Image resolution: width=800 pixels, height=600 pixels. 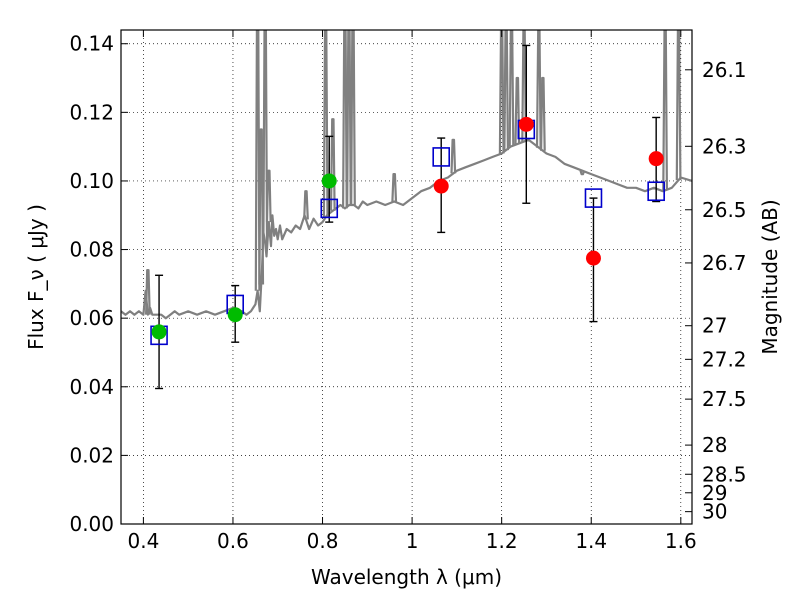 What do you see at coordinates (724, 70) in the screenshot?
I see `magnitude-tick-label: 26.1` at bounding box center [724, 70].